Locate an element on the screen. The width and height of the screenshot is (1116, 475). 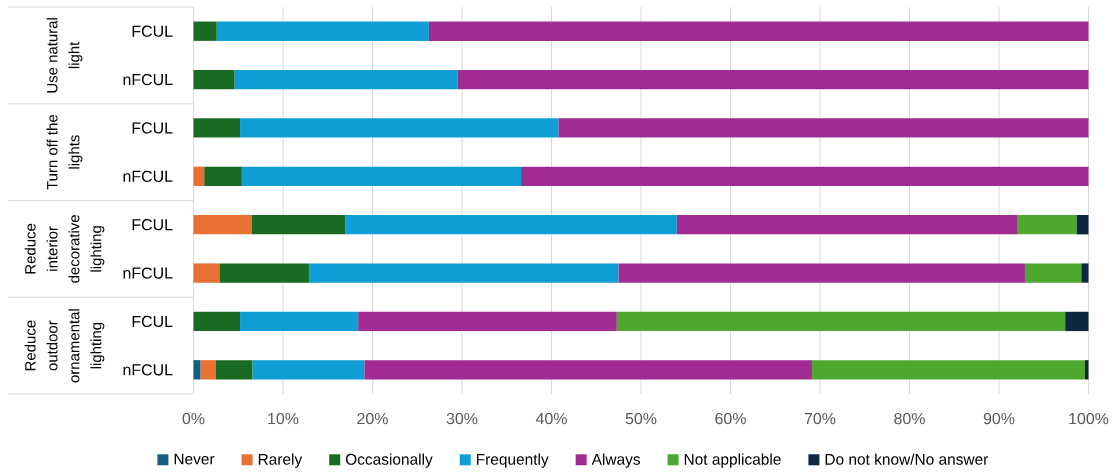
legend-label: Frequently is located at coordinates (512, 460).